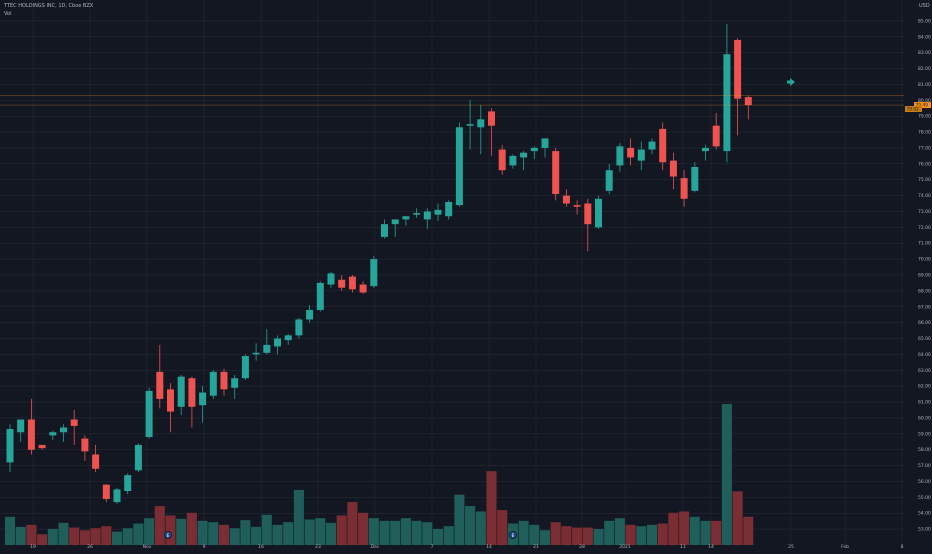 The image size is (932, 554). I want to click on x-tick-label: Feb, so click(845, 547).